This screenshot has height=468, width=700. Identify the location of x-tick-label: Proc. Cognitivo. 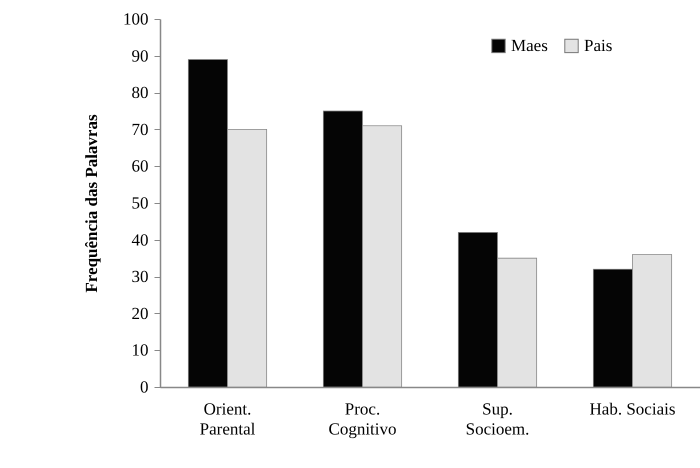
(362, 419).